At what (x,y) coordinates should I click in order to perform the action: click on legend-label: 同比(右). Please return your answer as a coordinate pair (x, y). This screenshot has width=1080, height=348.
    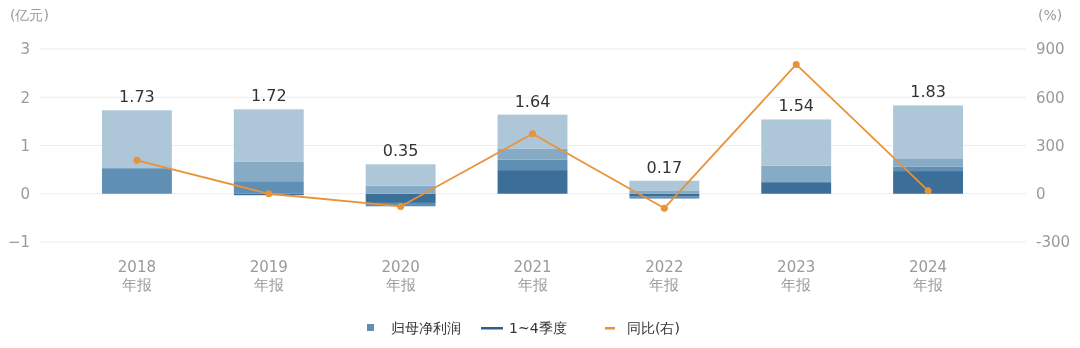
    Looking at the image, I should click on (653, 328).